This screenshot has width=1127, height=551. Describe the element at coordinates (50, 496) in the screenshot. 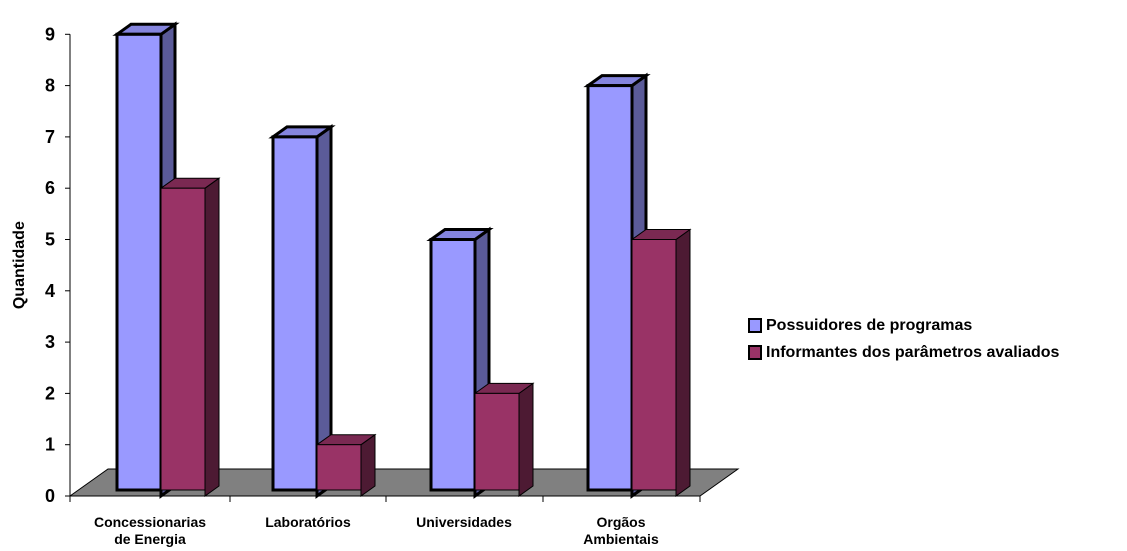

I see `y-tick-label: 0` at that location.